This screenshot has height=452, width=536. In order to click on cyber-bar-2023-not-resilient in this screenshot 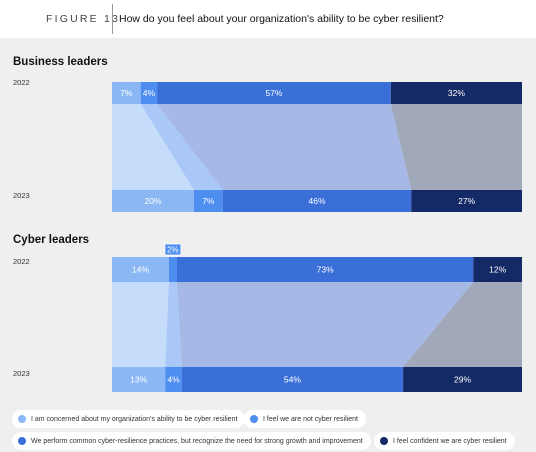, I will do `click(173, 379)`.